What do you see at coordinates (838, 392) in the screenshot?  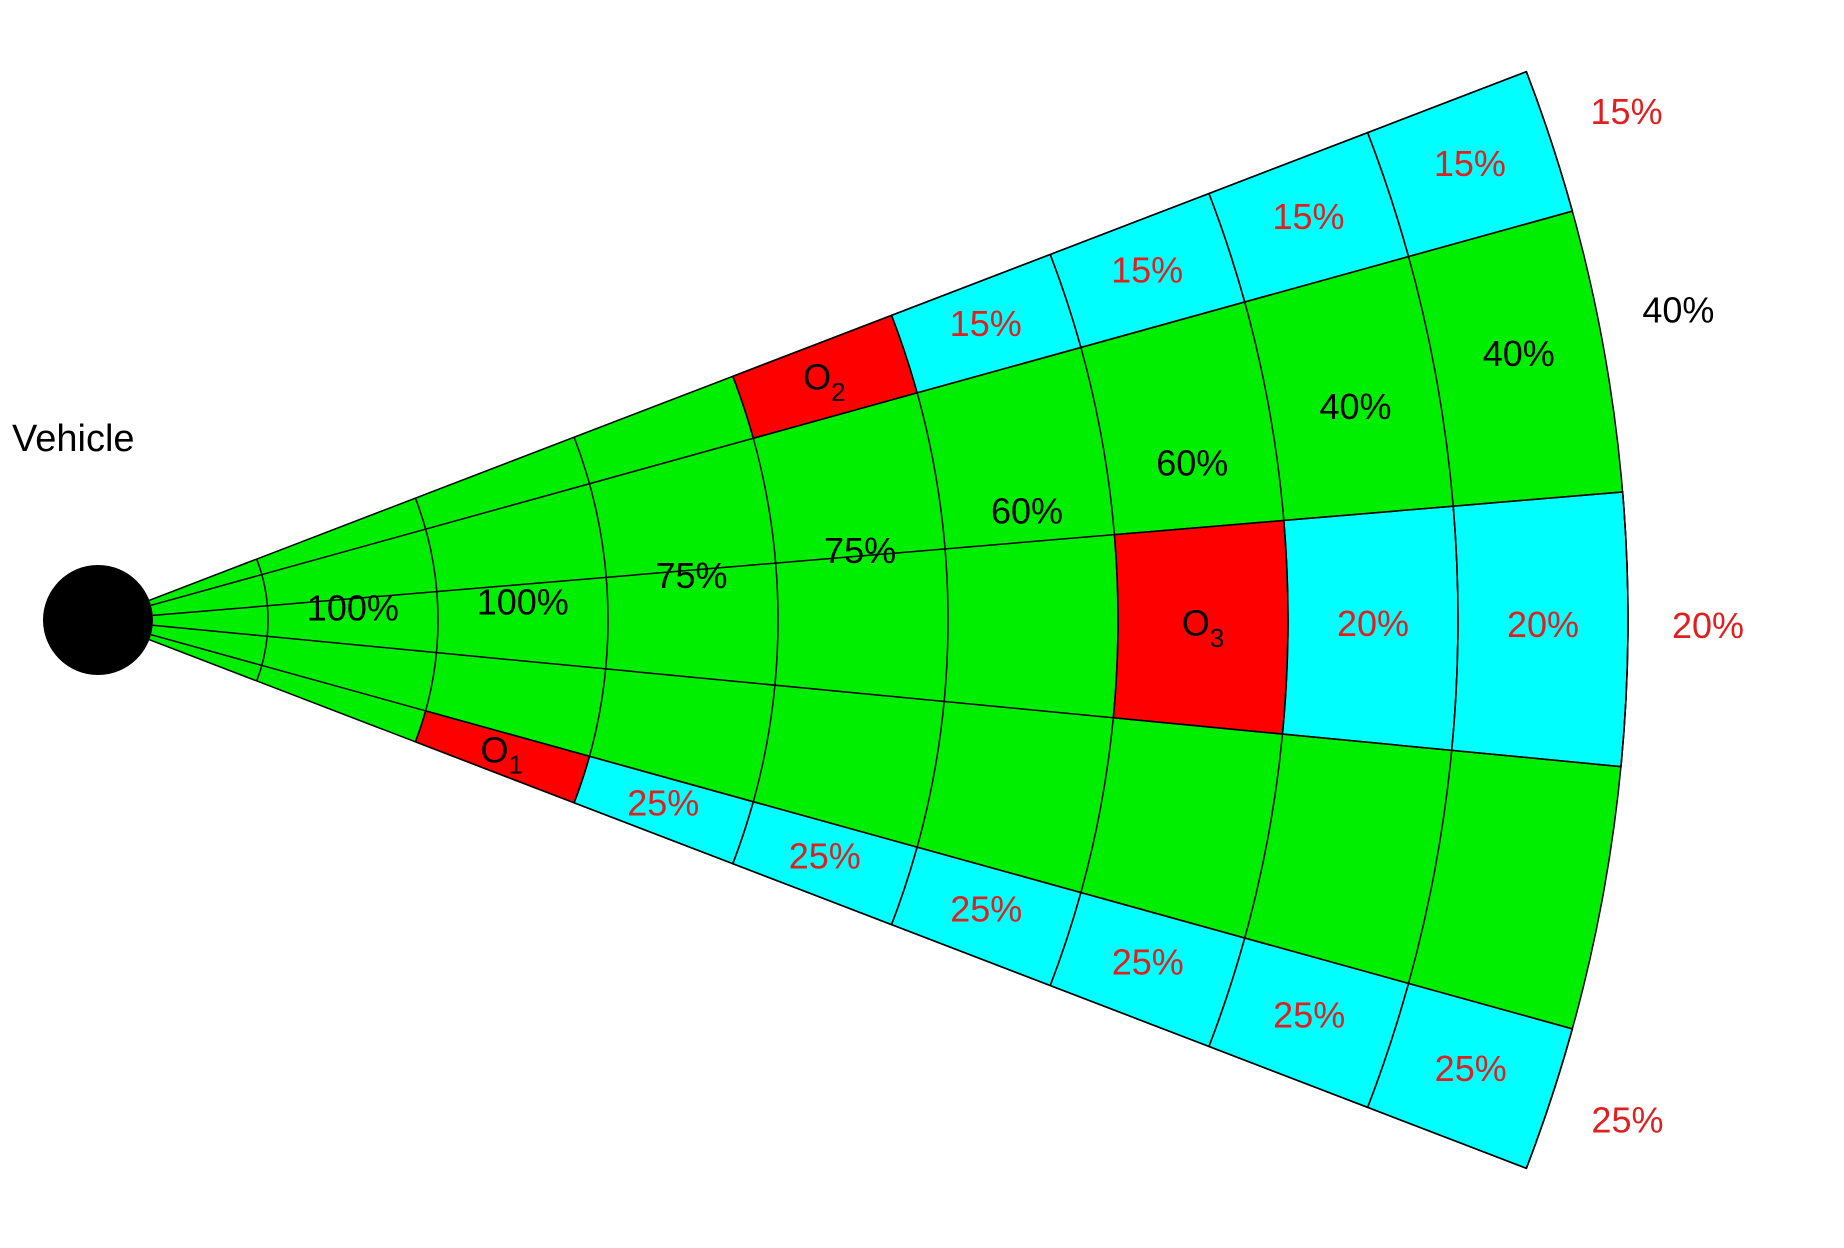 I see `obstacle-subscript: 2` at bounding box center [838, 392].